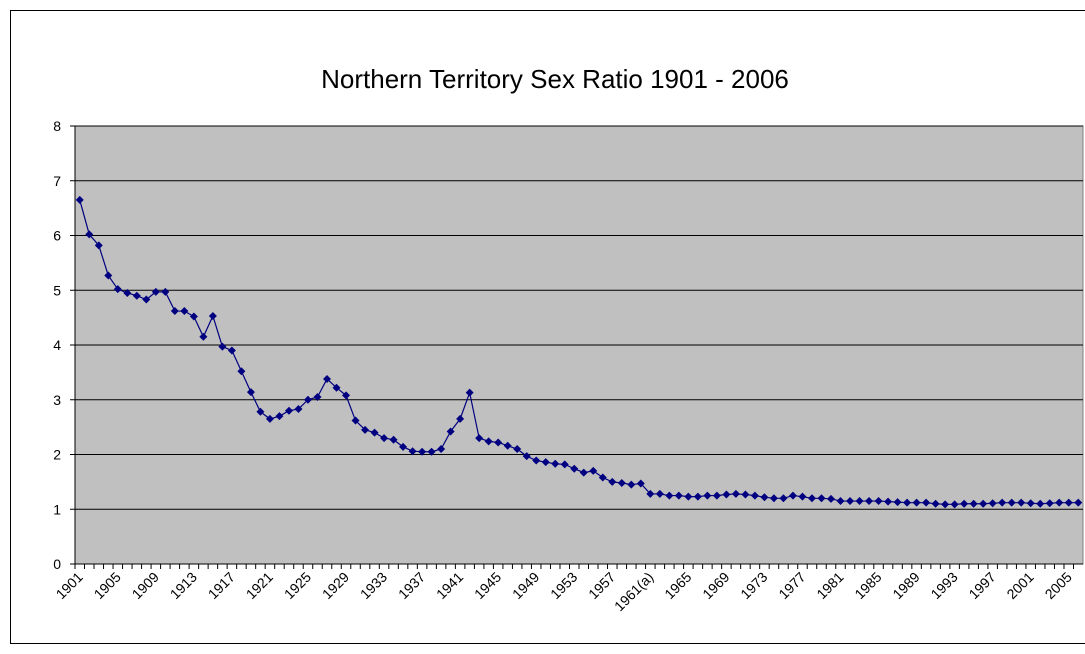 The height and width of the screenshot is (654, 1085). Describe the element at coordinates (57, 236) in the screenshot. I see `y-tick-label: 6` at that location.